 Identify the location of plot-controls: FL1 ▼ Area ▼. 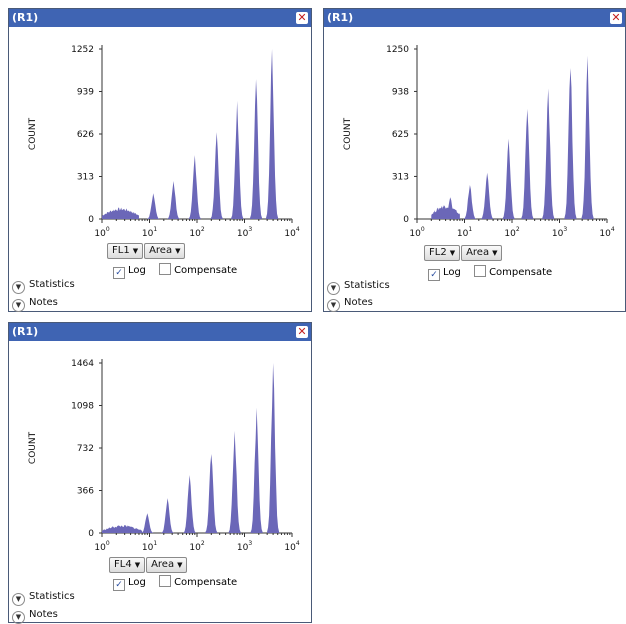
(146, 251).